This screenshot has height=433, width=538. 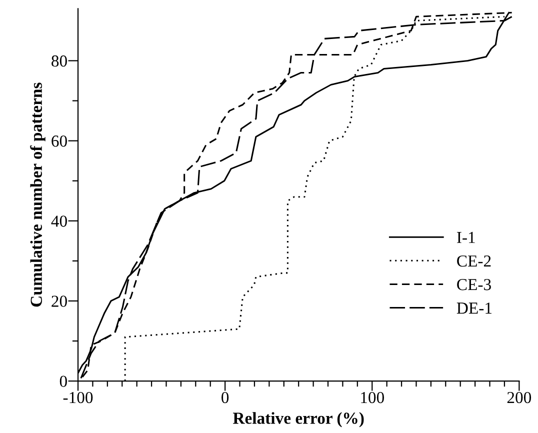 What do you see at coordinates (519, 398) in the screenshot?
I see `x-tick-label: 200` at bounding box center [519, 398].